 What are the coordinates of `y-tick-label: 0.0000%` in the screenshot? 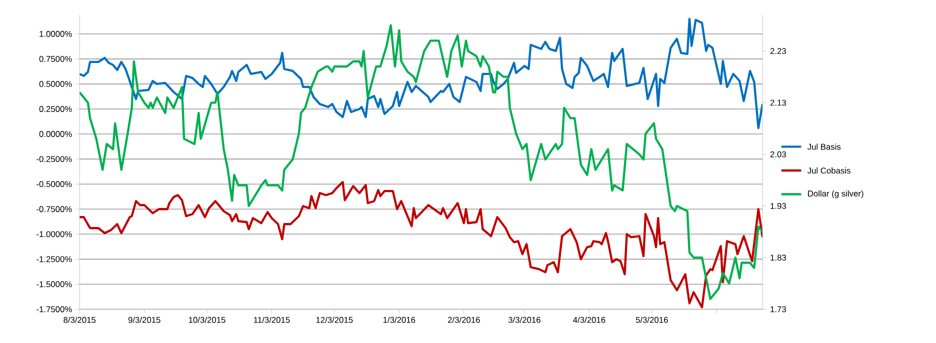 It's located at (55, 134).